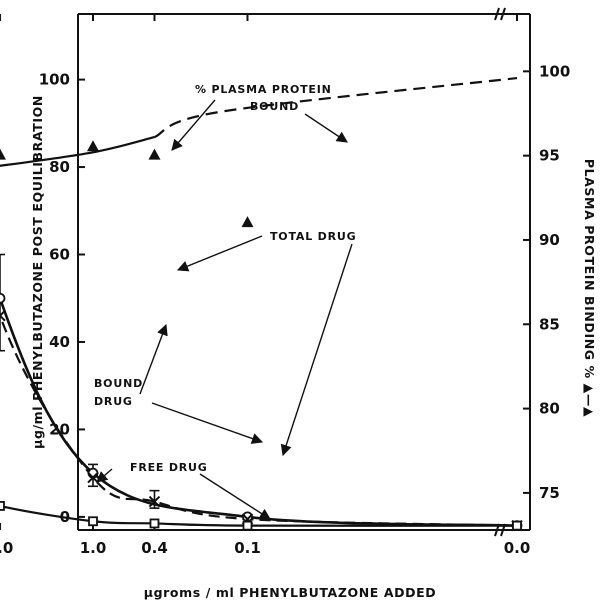  I want to click on y-right-tick-label: 90, so click(549, 240).